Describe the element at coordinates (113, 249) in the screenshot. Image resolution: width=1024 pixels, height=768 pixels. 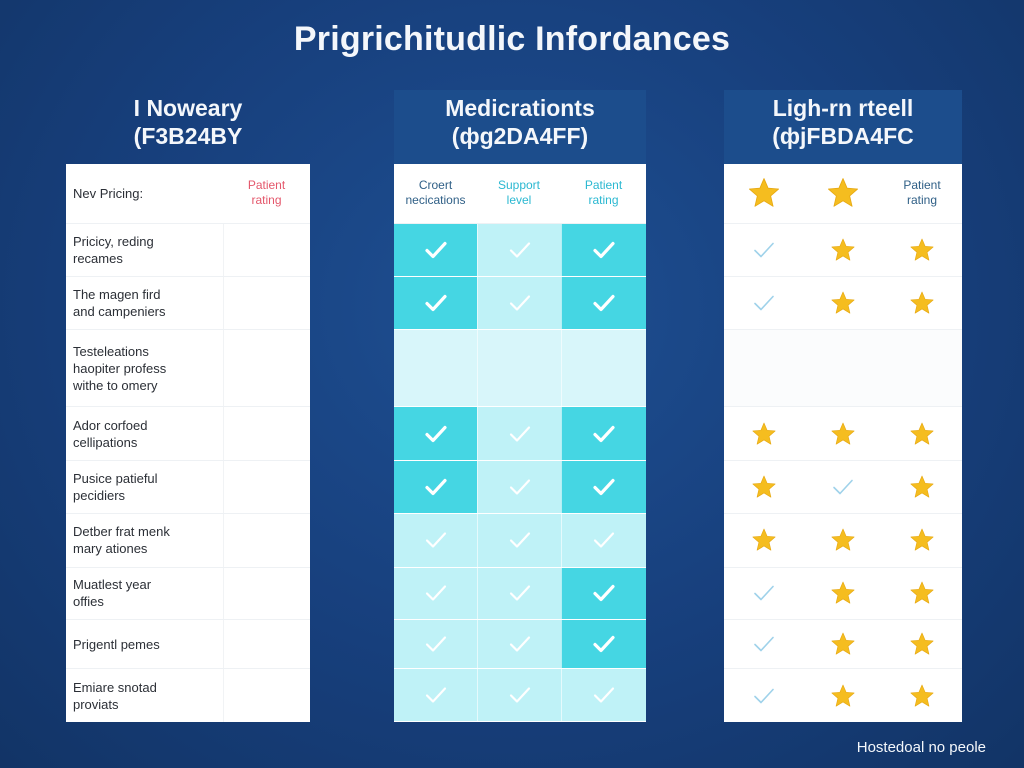
I see `row-label: Pricicy, reding recames` at that location.